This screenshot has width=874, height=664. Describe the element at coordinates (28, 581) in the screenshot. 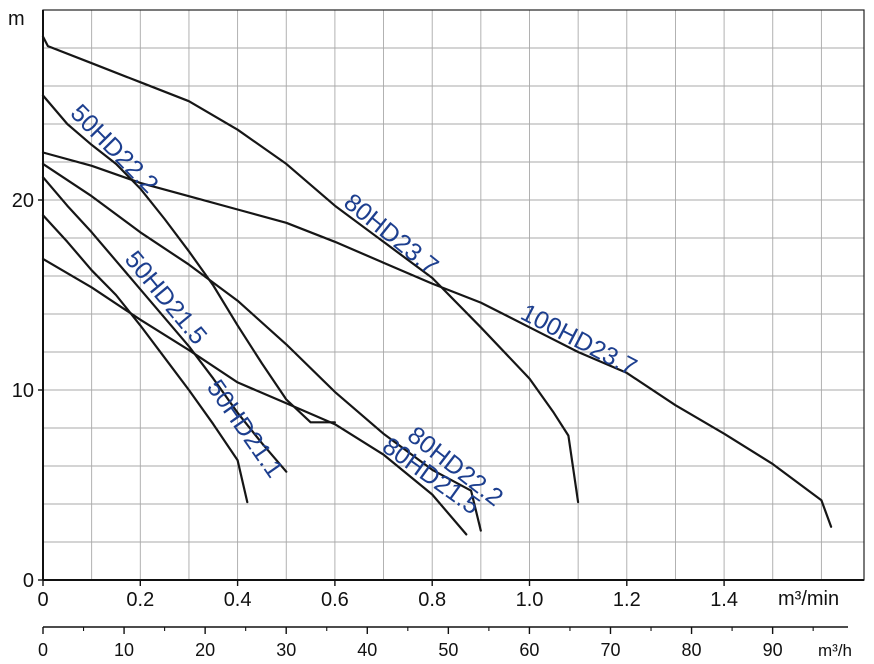

I see `y-tick-label: 0` at that location.